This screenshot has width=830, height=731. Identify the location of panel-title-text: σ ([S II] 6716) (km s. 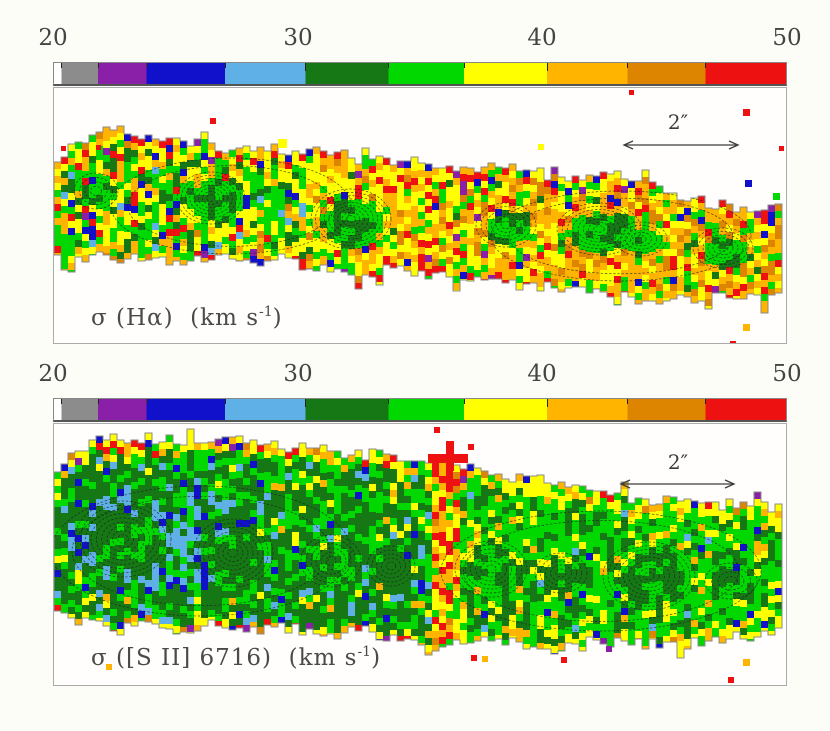
(224, 658).